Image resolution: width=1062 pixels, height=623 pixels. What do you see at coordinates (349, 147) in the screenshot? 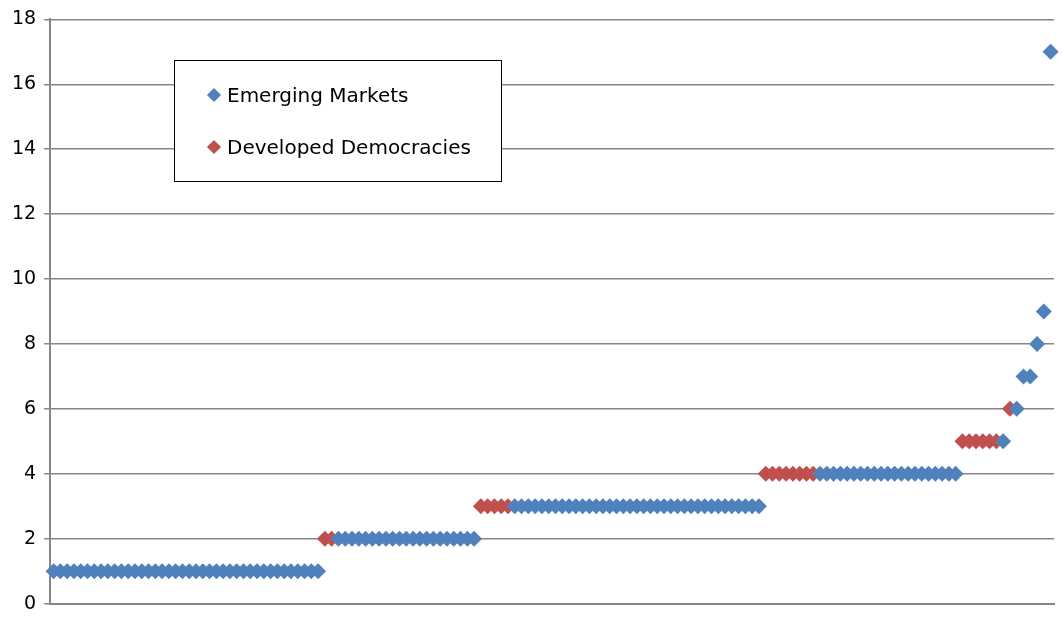
I see `legend-label: Developed Democracies` at bounding box center [349, 147].